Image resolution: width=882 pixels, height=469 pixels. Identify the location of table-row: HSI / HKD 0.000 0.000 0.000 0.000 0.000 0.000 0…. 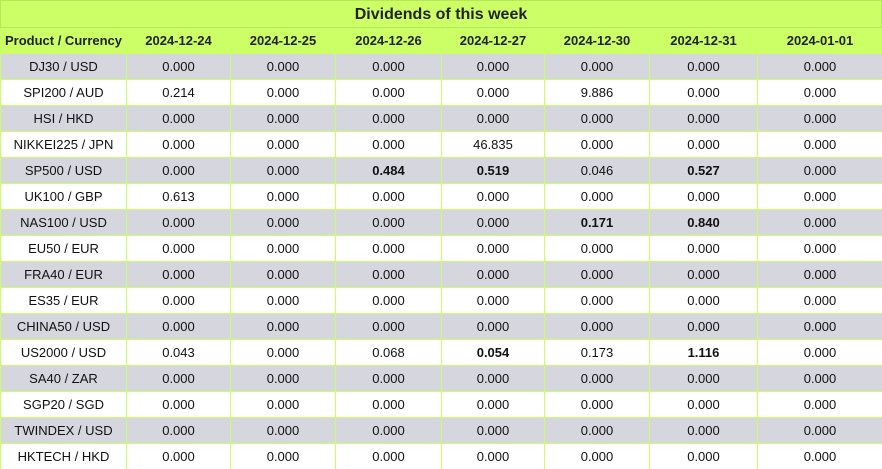
(441, 118).